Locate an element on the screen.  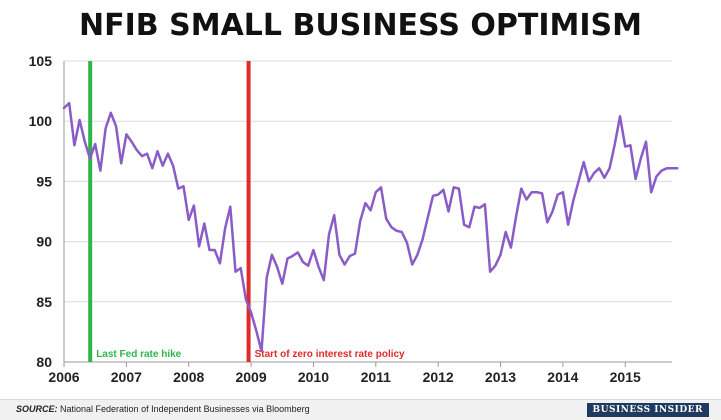
x-tick-label: 2014 is located at coordinates (562, 377).